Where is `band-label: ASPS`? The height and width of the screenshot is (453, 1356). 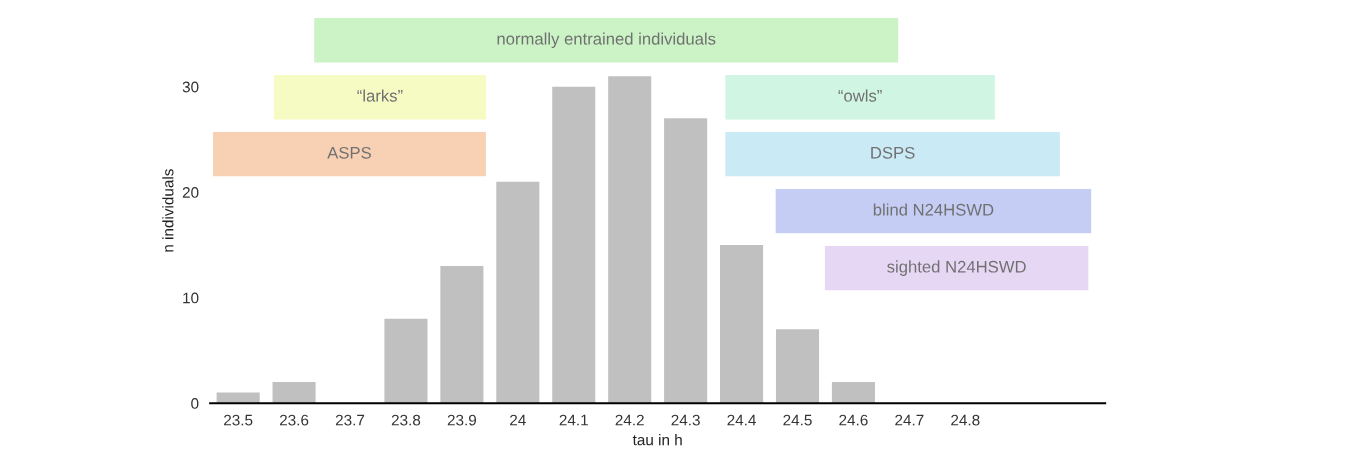
band-label: ASPS is located at coordinates (349, 152).